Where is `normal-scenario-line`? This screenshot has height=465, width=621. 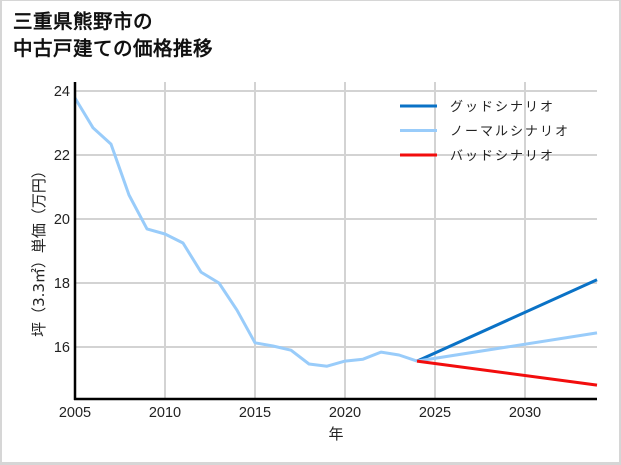
normal-scenario-line is located at coordinates (507, 347).